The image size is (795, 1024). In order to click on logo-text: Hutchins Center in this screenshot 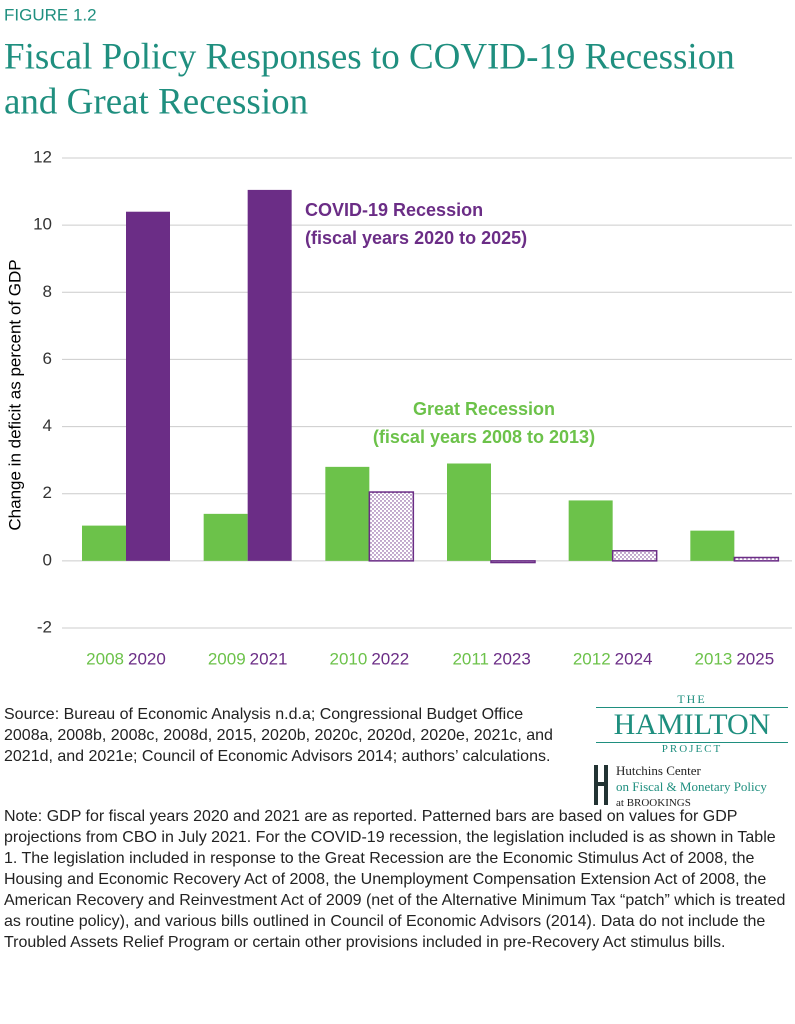, I will do `click(658, 770)`.